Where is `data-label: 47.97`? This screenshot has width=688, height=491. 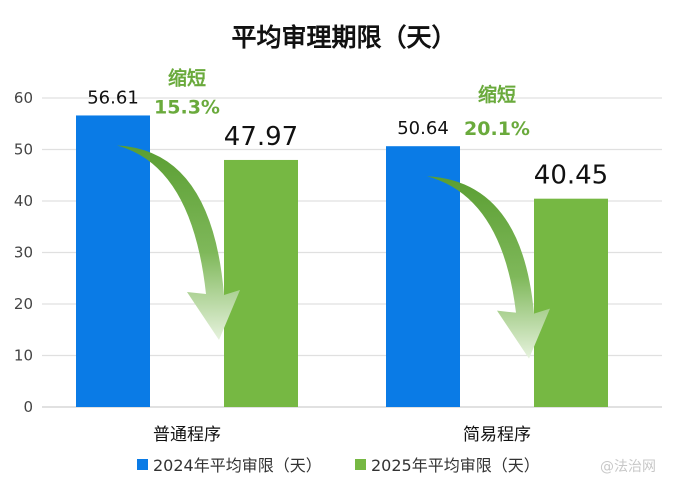
data-label: 47.97 is located at coordinates (261, 137).